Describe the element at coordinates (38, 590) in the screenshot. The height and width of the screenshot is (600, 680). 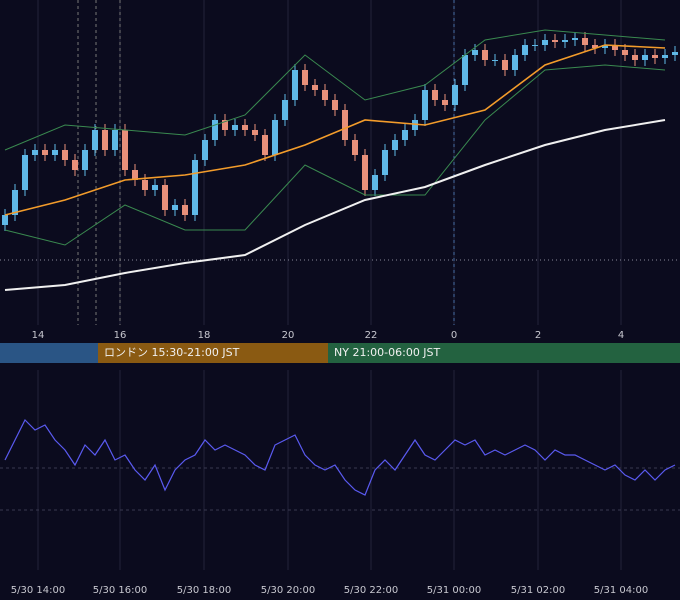
I see `x-tick-label: 5/30 14:00` at that location.